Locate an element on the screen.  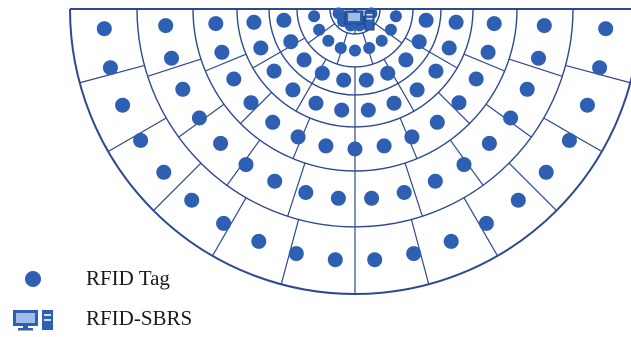
legend-item-rfid-tag: RFID Tag is located at coordinates (91, 278).